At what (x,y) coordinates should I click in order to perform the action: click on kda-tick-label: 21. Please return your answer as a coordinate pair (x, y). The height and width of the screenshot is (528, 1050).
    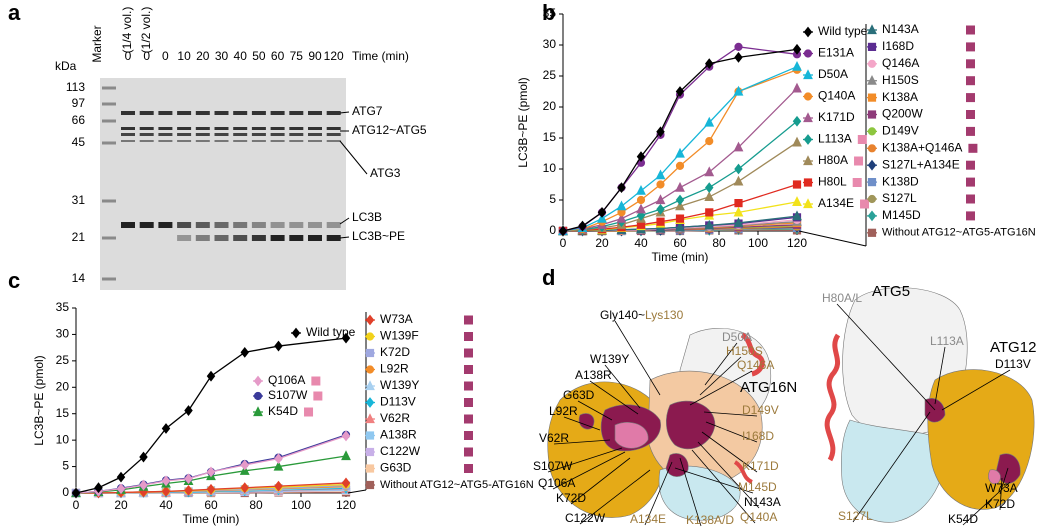
    Looking at the image, I should click on (79, 237).